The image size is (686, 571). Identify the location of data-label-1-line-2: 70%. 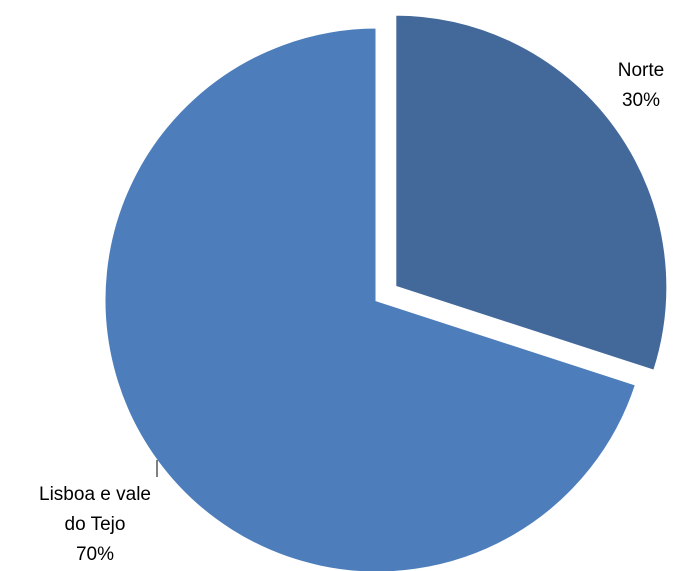
(95, 554).